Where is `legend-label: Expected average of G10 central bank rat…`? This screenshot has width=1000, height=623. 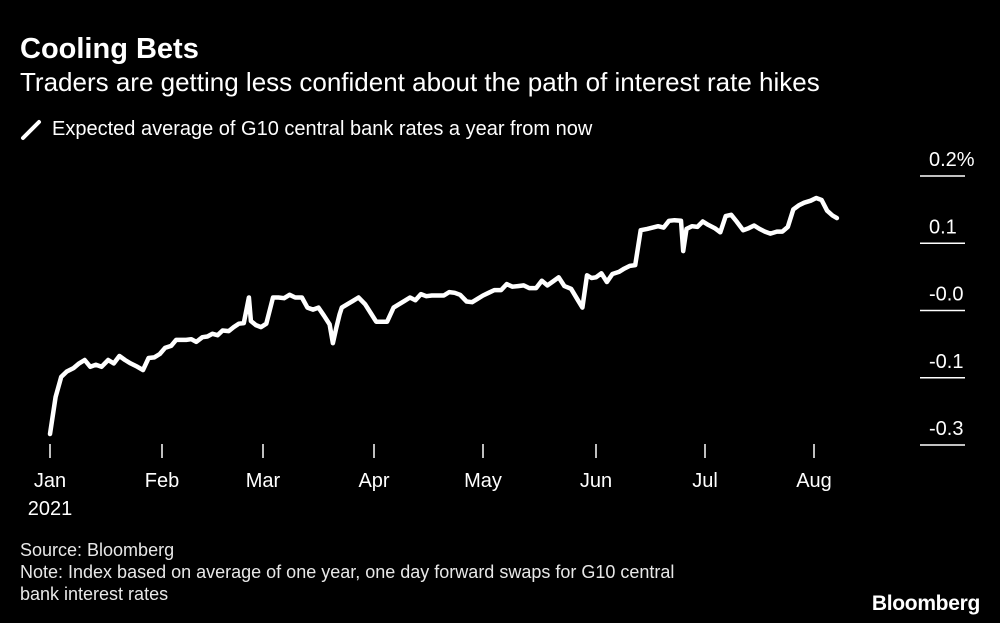
legend-label: Expected average of G10 central bank rat… is located at coordinates (322, 129).